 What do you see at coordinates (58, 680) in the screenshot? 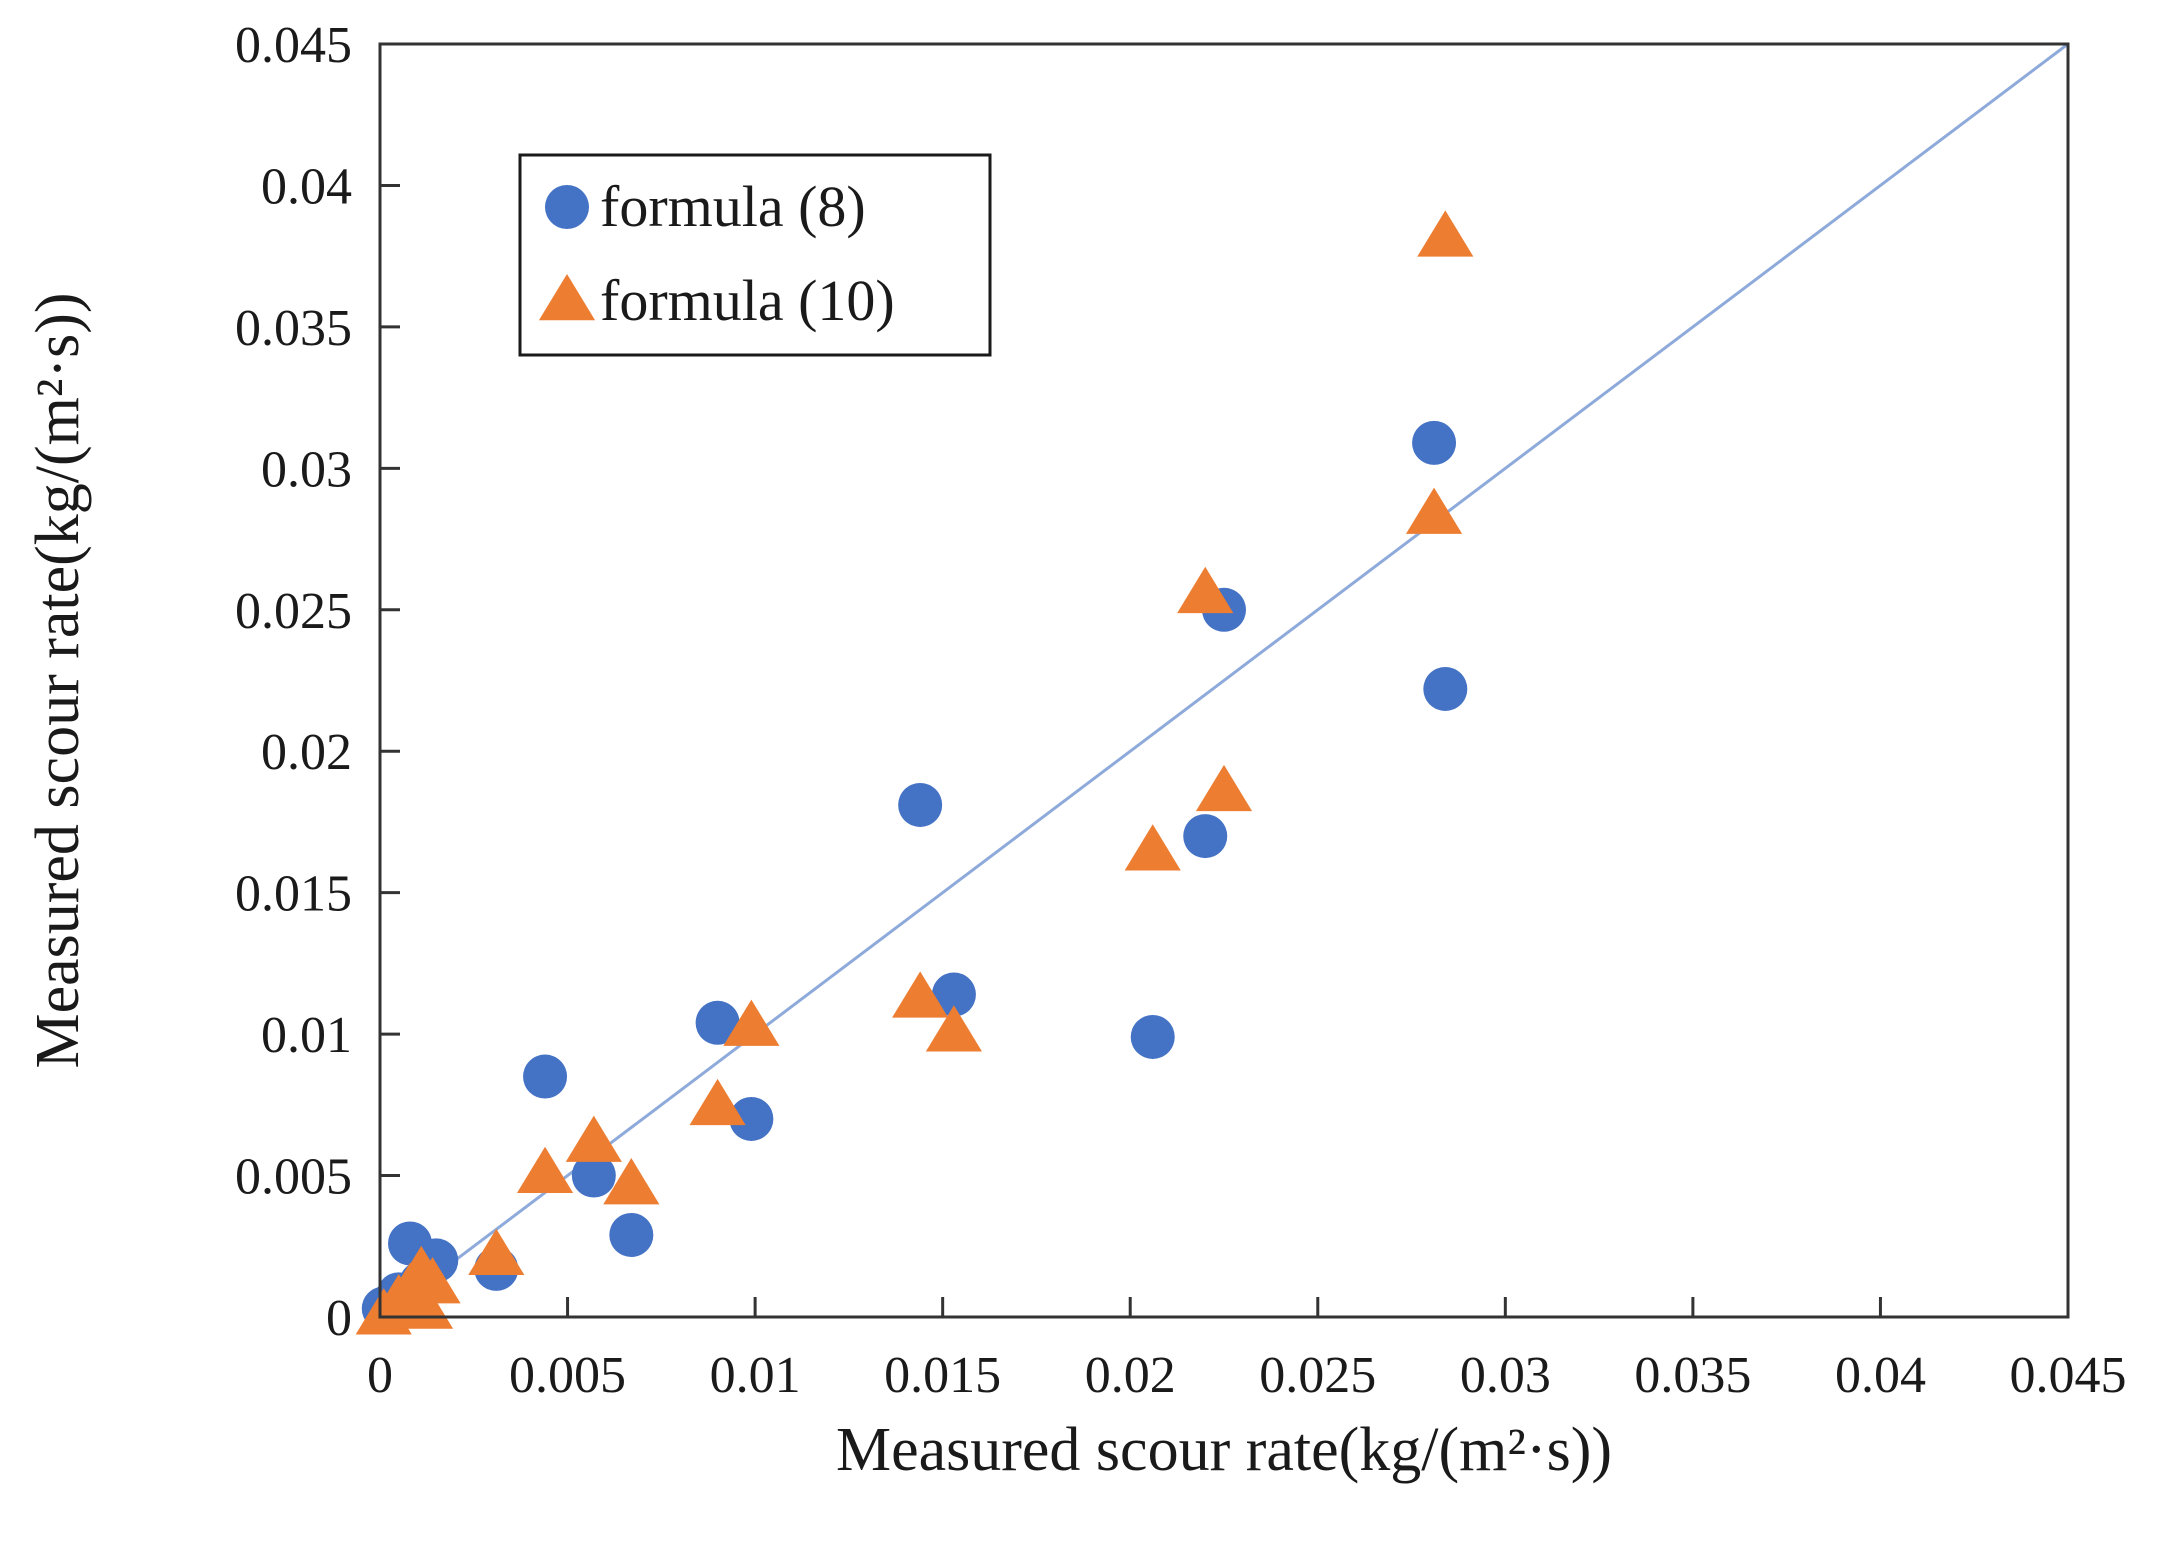
I see `y-axis-title: Measured scour rate(kg/(m²·s))` at bounding box center [58, 680].